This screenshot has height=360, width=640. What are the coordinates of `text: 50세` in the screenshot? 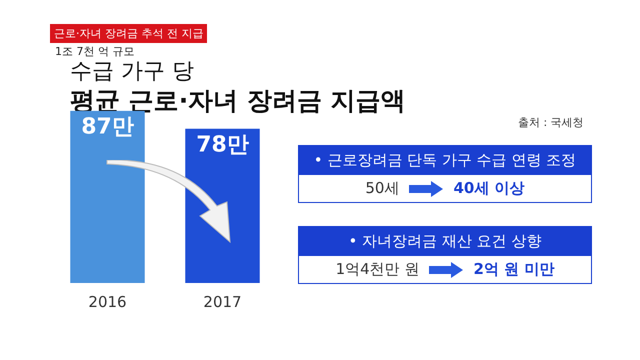 It's located at (382, 188).